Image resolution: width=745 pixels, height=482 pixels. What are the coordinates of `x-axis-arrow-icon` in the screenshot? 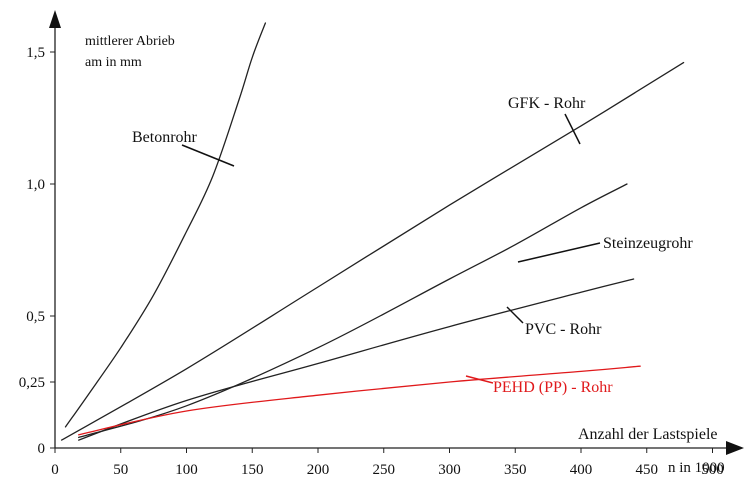 It's located at (735, 448).